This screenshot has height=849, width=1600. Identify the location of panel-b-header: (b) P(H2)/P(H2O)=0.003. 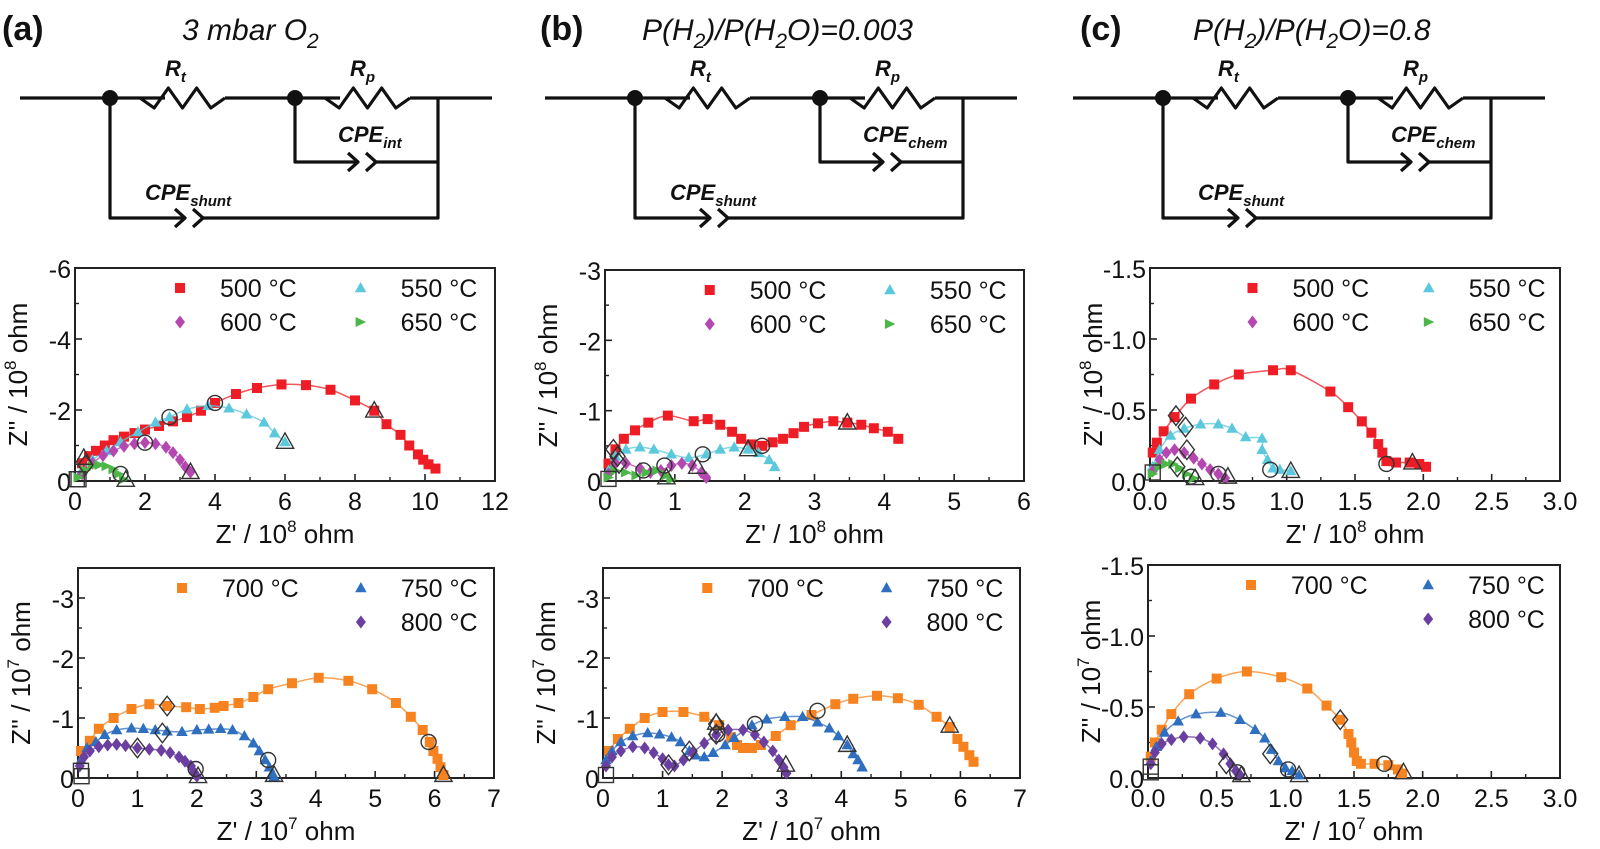
(726, 31).